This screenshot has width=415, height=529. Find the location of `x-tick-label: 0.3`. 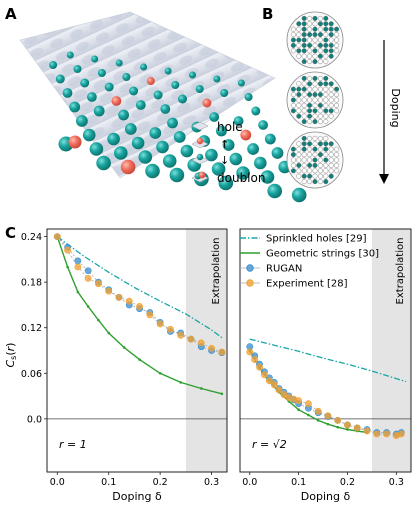

x-tick-label: 0.3 is located at coordinates (211, 482).